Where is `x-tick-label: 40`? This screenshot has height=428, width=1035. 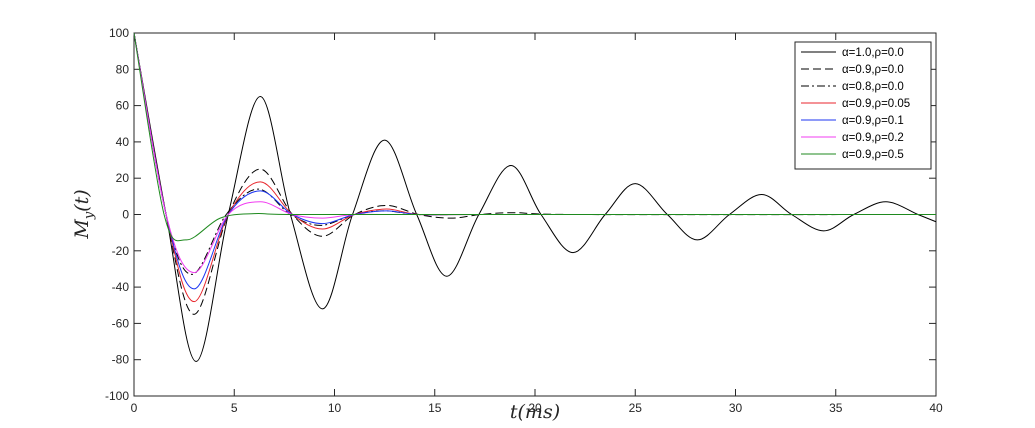 x-tick-label: 40 is located at coordinates (936, 408).